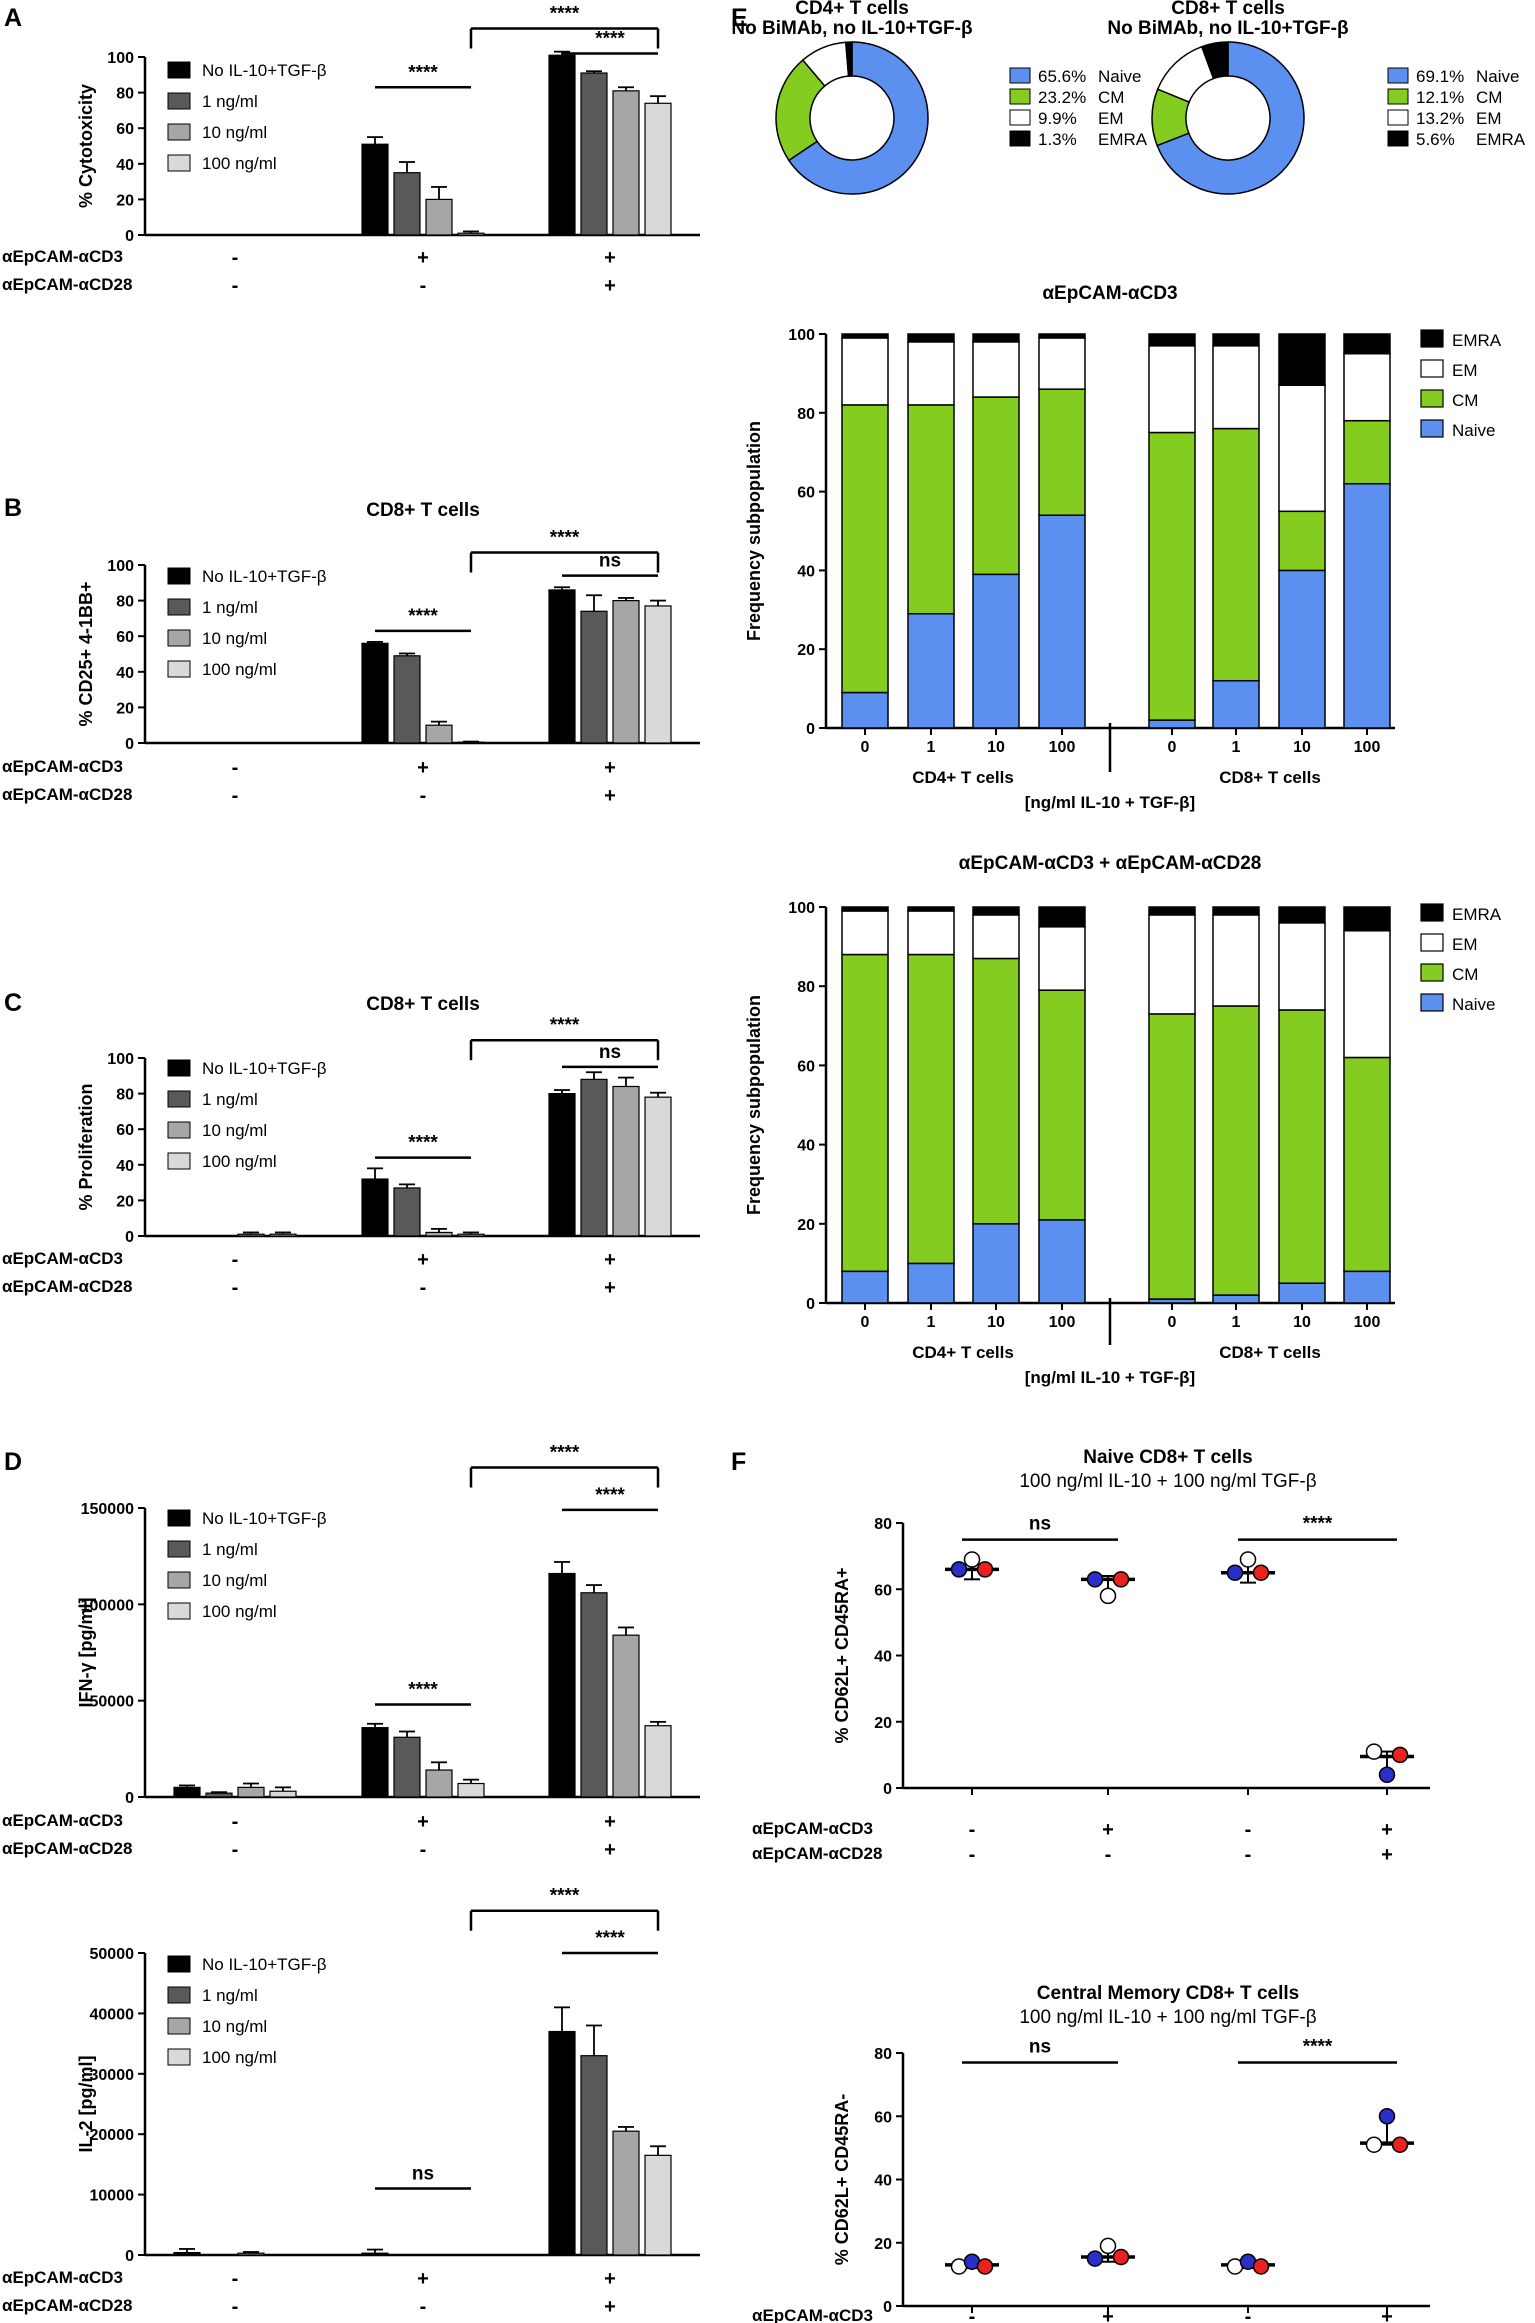 Image resolution: width=1535 pixels, height=2323 pixels. I want to click on stack-legend-label: EMRA, so click(1477, 914).